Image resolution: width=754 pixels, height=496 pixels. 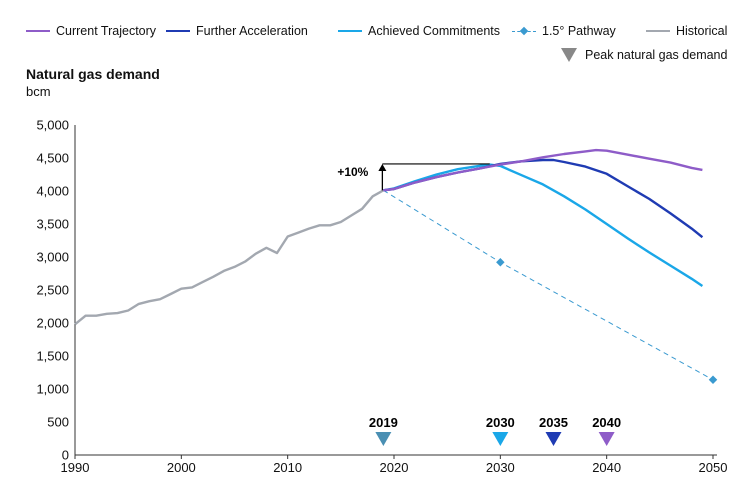 I want to click on legend-label: Achieved Commitments, so click(x=434, y=31).